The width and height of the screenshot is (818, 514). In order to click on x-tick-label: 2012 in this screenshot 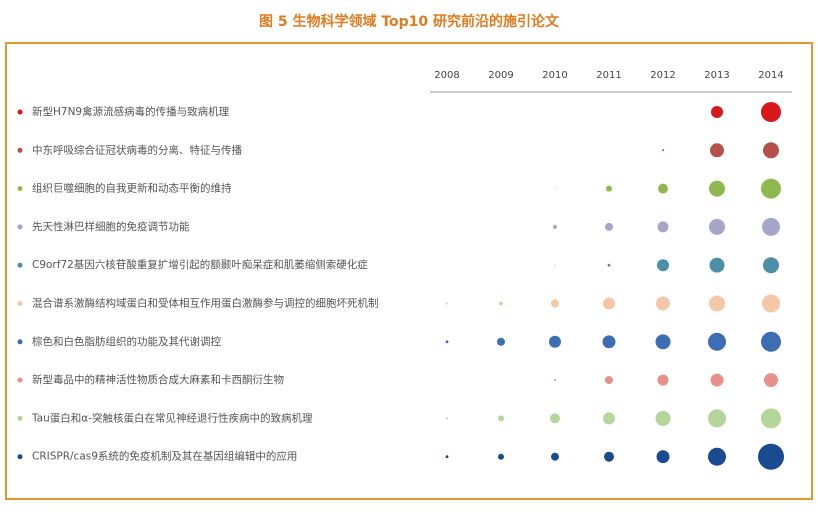, I will do `click(662, 75)`.